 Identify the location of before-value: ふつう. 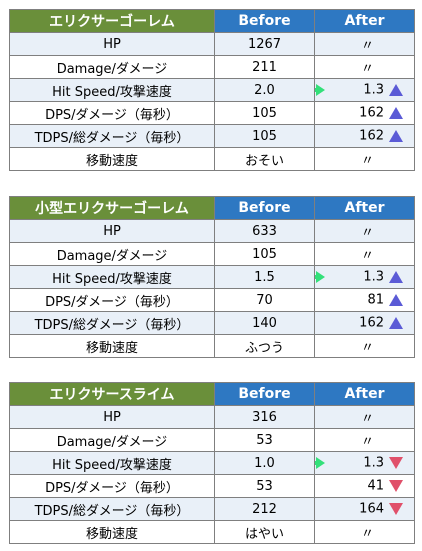
(264, 346).